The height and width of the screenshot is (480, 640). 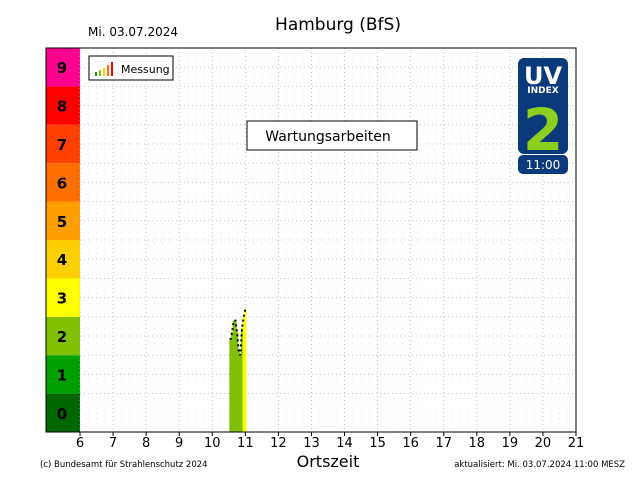 I want to click on uv-level-label-7: 7, so click(x=62, y=145).